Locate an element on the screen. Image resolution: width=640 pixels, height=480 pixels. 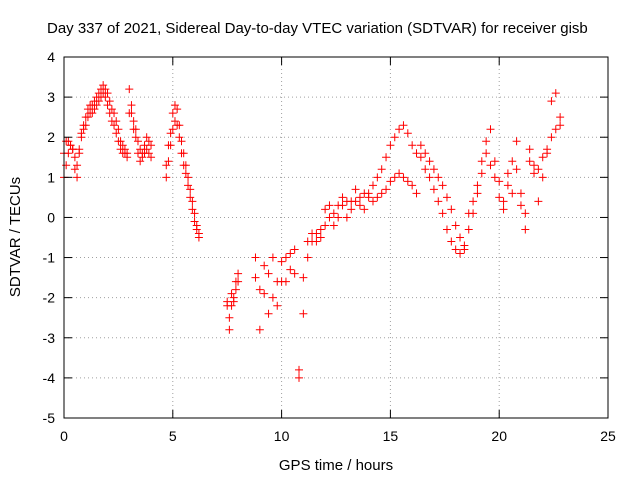
series-sdtvar-track-g is located at coordinates (514, 153).